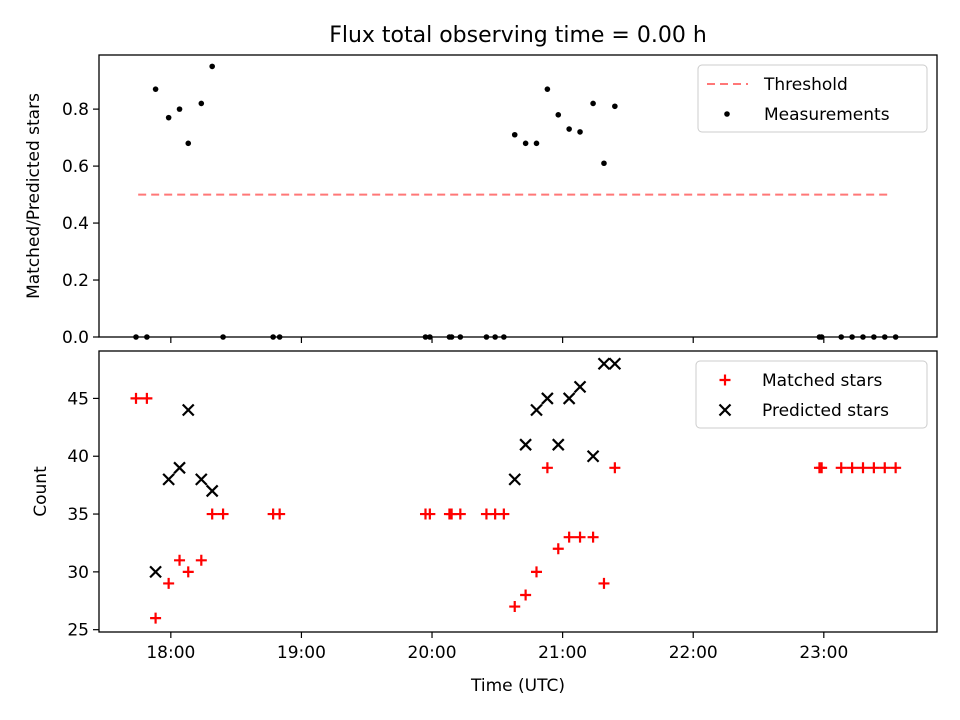 This screenshot has width=960, height=720. I want to click on y-tick-label: 0.4, so click(75, 224).